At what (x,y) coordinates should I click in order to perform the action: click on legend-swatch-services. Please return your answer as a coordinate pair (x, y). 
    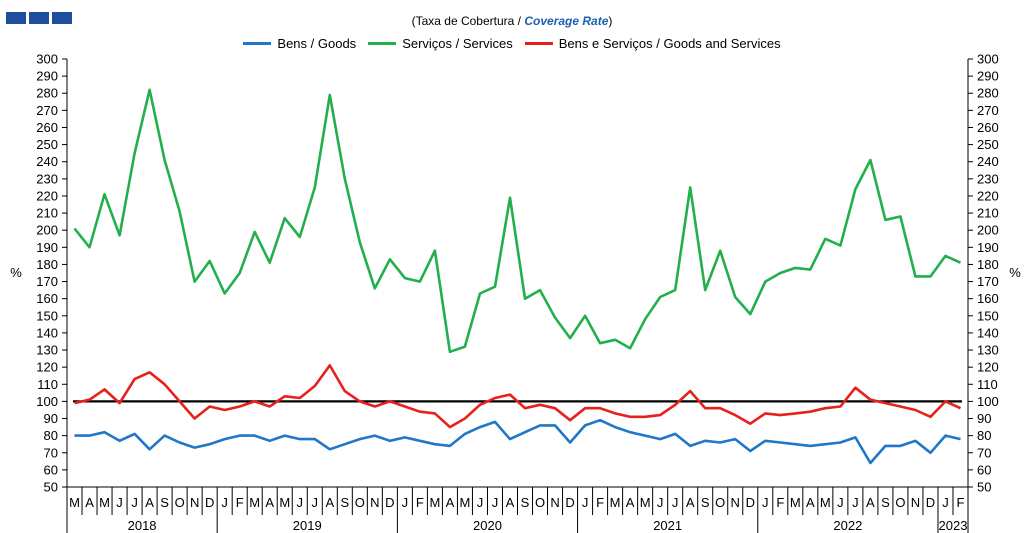
    Looking at the image, I should click on (382, 43).